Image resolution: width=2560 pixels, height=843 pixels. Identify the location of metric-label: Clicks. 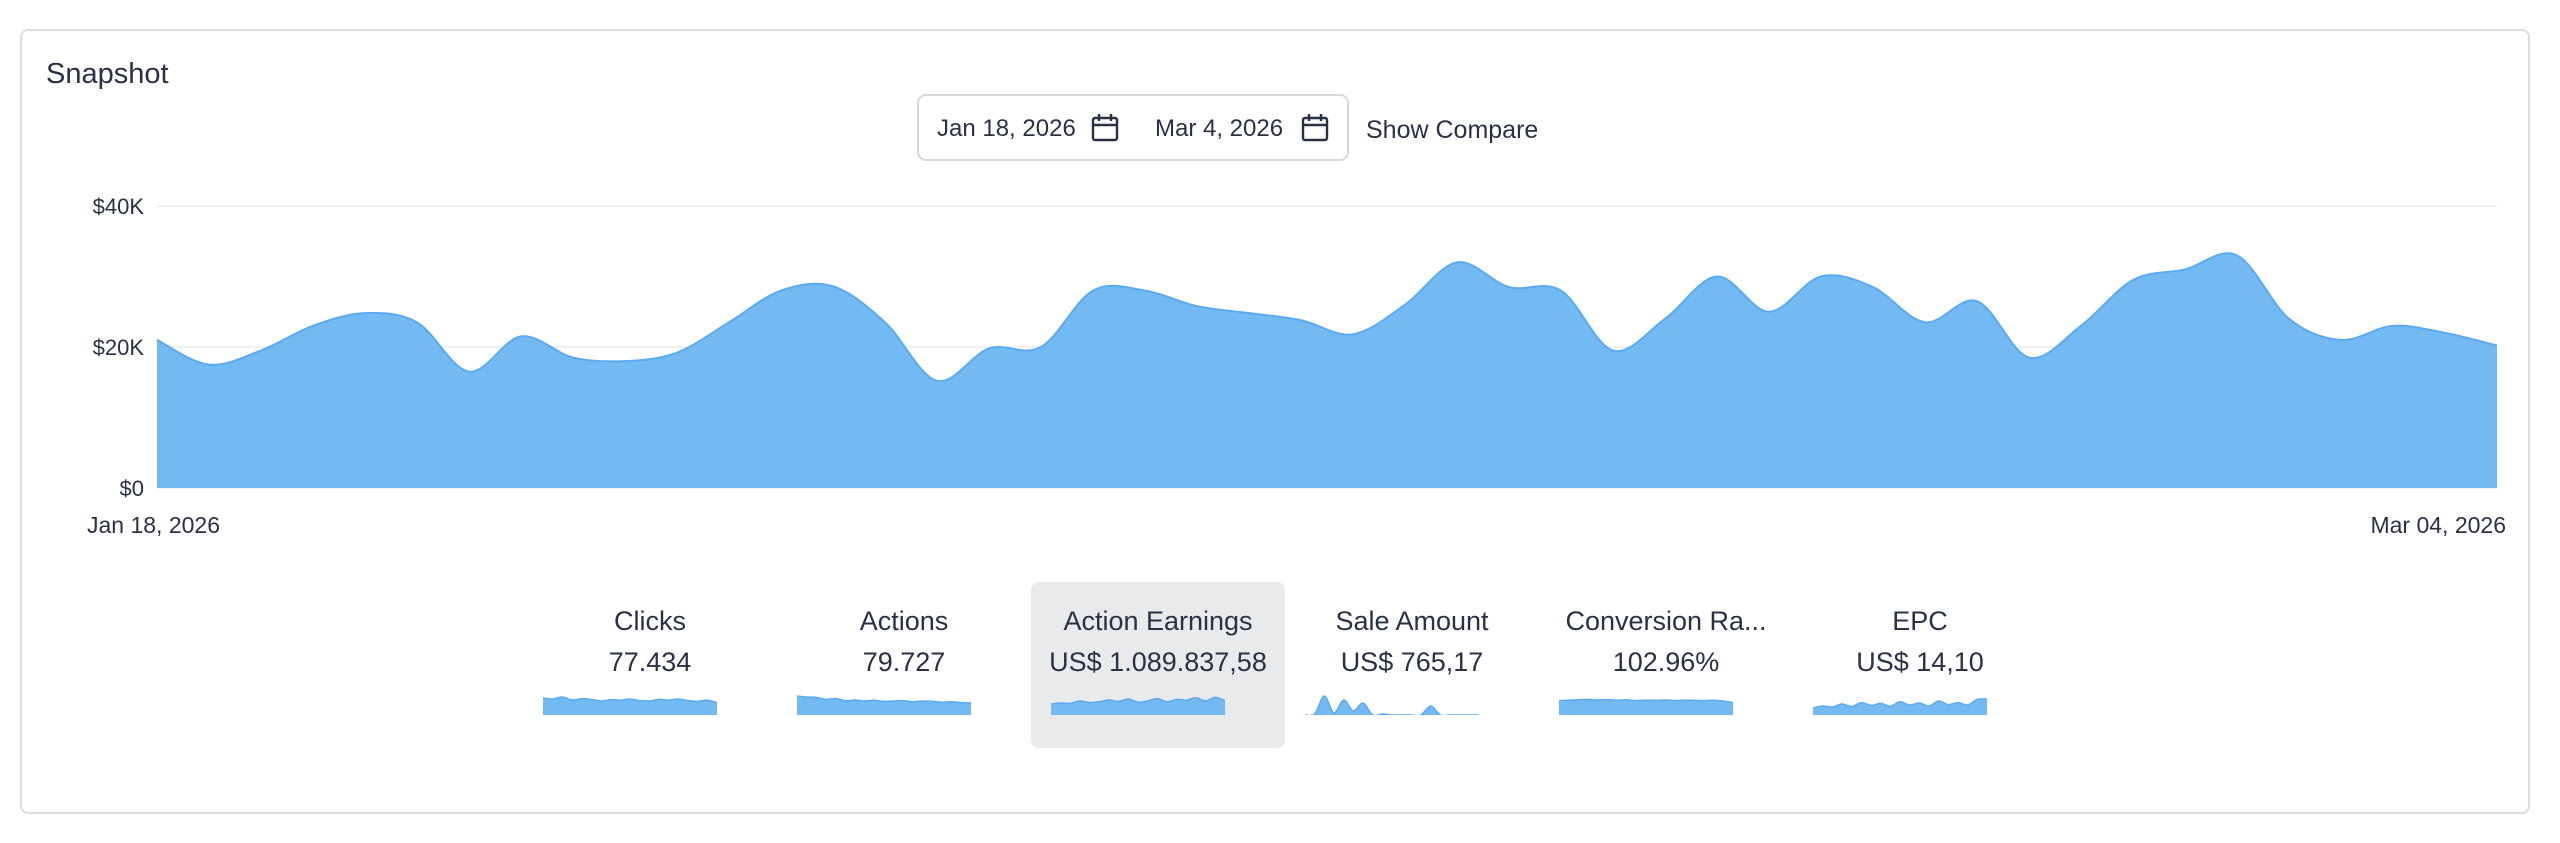
(650, 621).